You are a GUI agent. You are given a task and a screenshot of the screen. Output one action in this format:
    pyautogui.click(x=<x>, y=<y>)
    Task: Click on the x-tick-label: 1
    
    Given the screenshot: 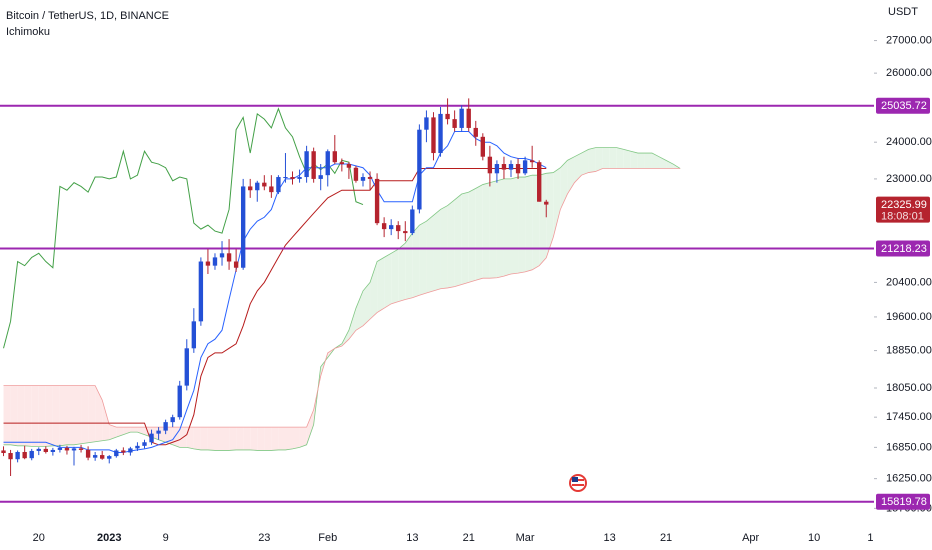 What is the action you would take?
    pyautogui.click(x=870, y=538)
    